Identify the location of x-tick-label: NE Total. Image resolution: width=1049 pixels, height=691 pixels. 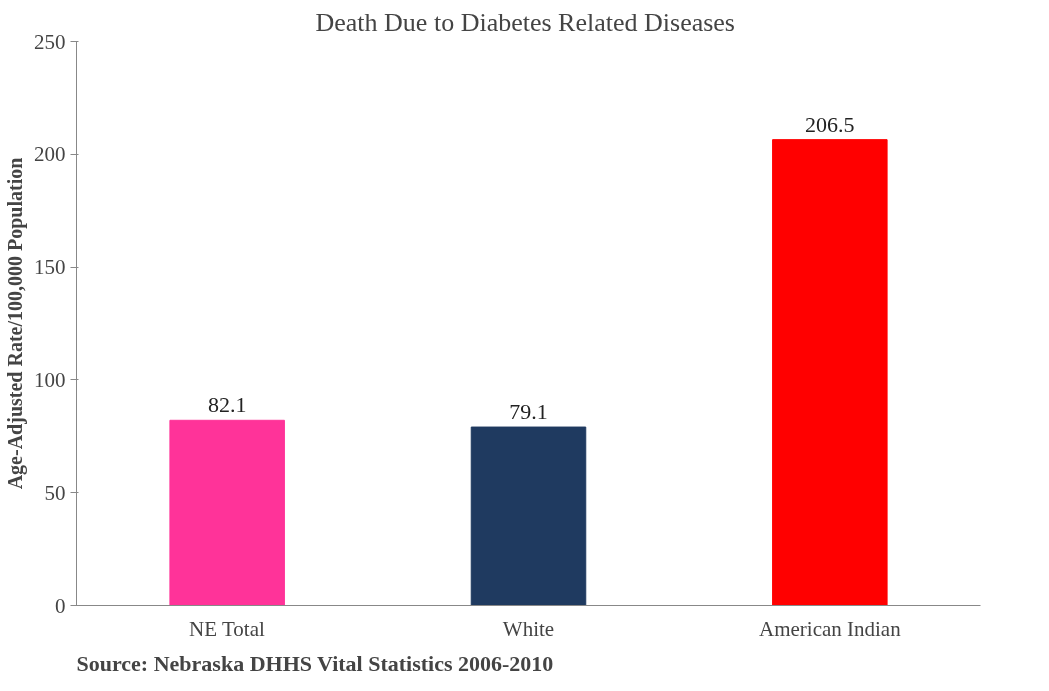
(227, 628).